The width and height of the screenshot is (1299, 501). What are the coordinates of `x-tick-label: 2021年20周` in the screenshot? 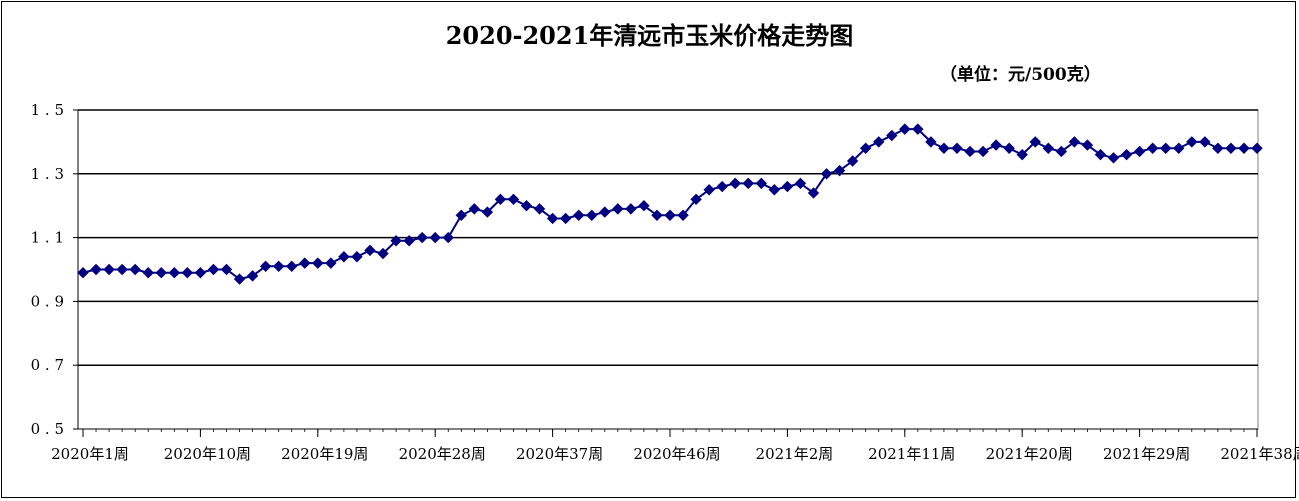 It's located at (1029, 454).